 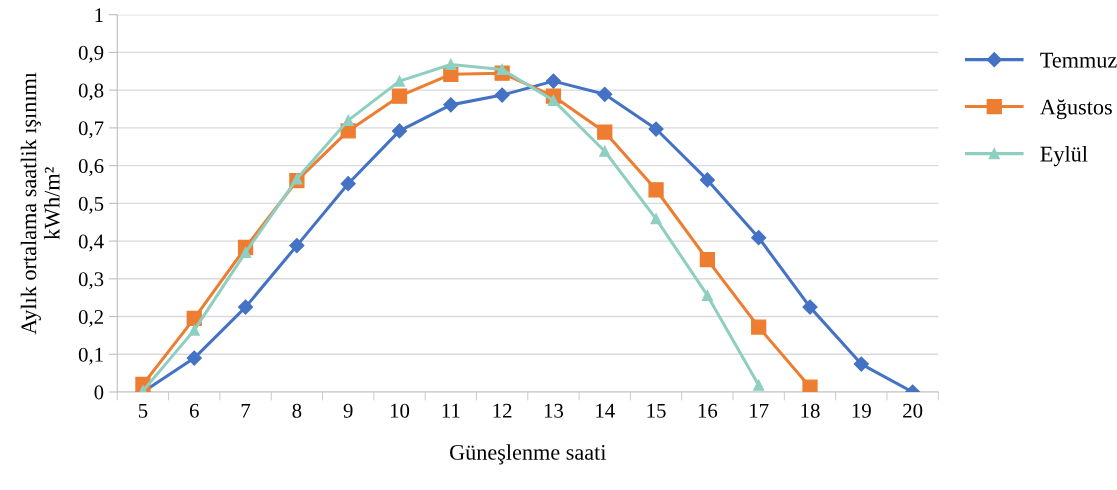 I want to click on legend-label: Temmuz, so click(x=1078, y=60).